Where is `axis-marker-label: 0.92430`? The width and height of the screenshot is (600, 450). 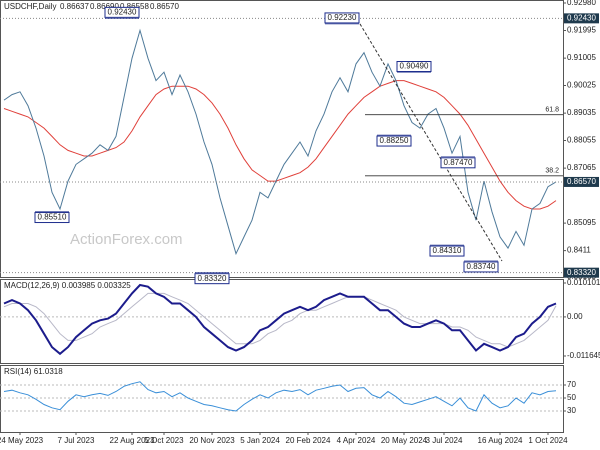
axis-marker-label: 0.92430 is located at coordinates (581, 17).